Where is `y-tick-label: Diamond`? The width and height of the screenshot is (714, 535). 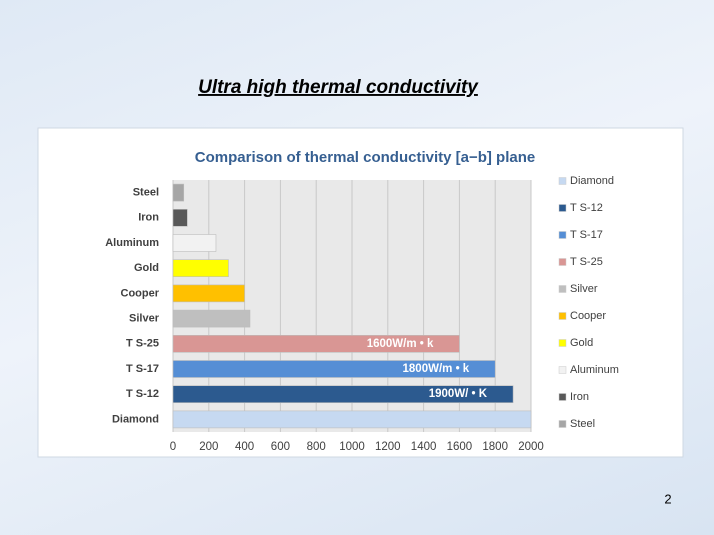
y-tick-label: Diamond is located at coordinates (135, 419).